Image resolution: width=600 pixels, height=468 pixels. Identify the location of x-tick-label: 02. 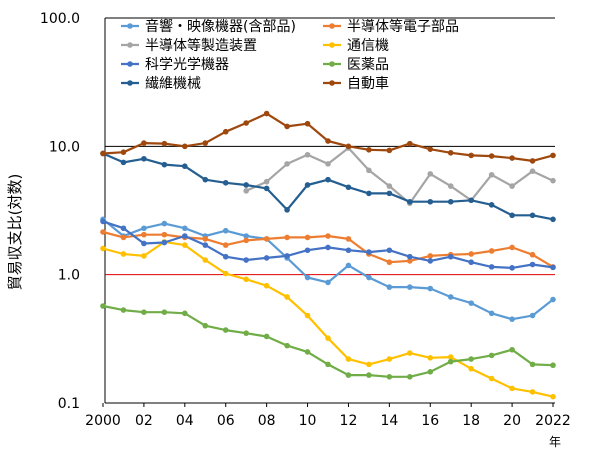
(144, 421).